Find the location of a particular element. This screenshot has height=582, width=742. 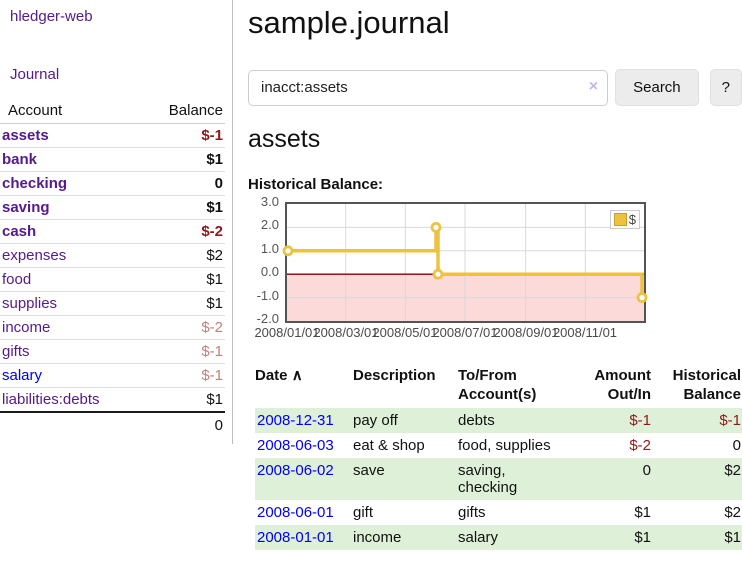

transaction-accounts: salary is located at coordinates (478, 537).